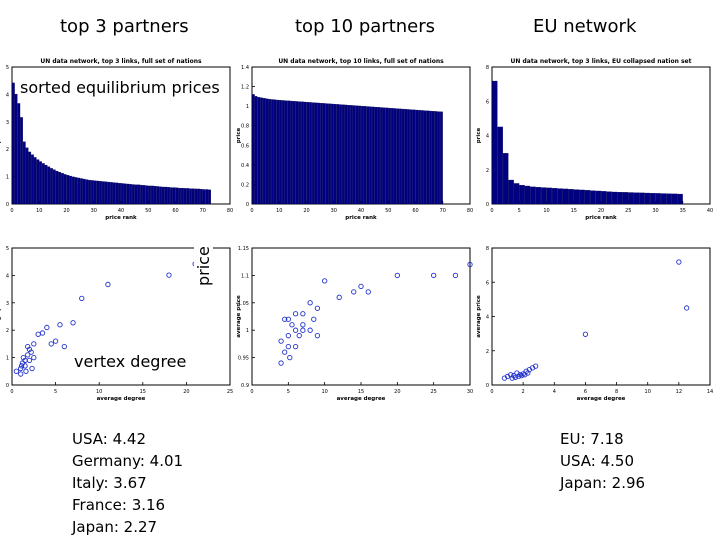  What do you see at coordinates (491, 211) in the screenshot?
I see `x-tick-label: 0` at bounding box center [491, 211].